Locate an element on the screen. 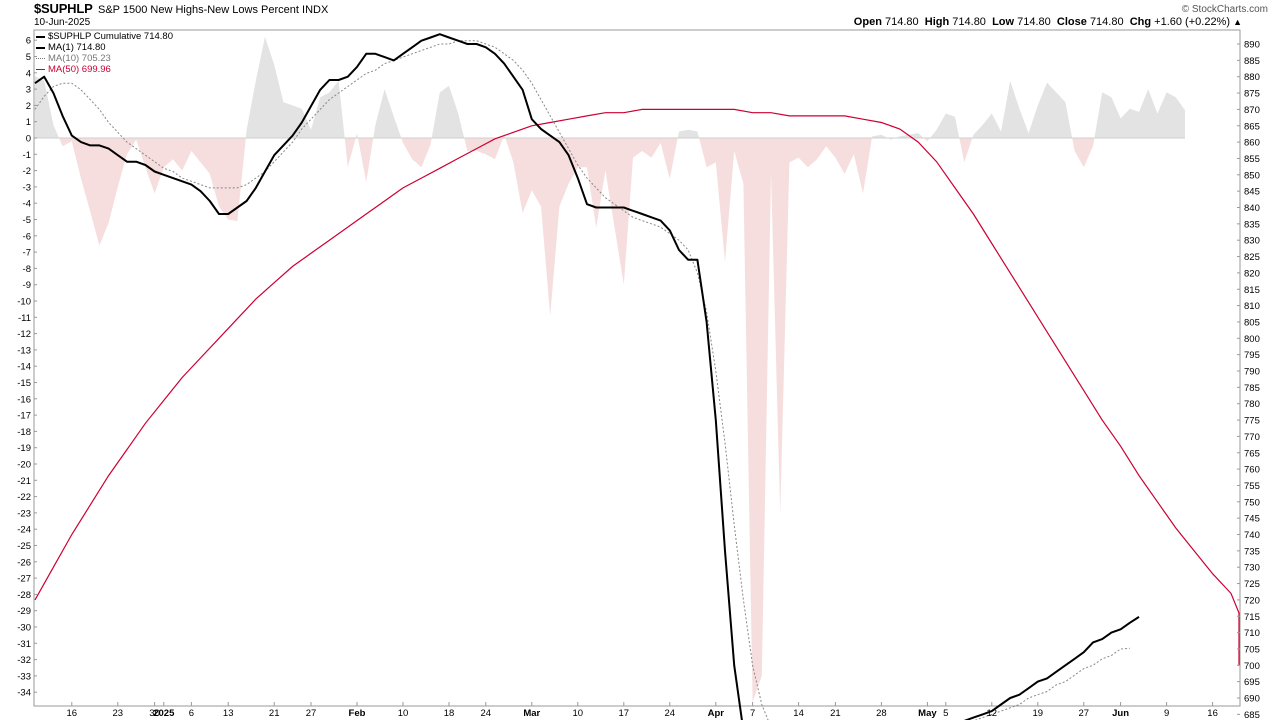  left-tick-label: -27 is located at coordinates (24, 579).